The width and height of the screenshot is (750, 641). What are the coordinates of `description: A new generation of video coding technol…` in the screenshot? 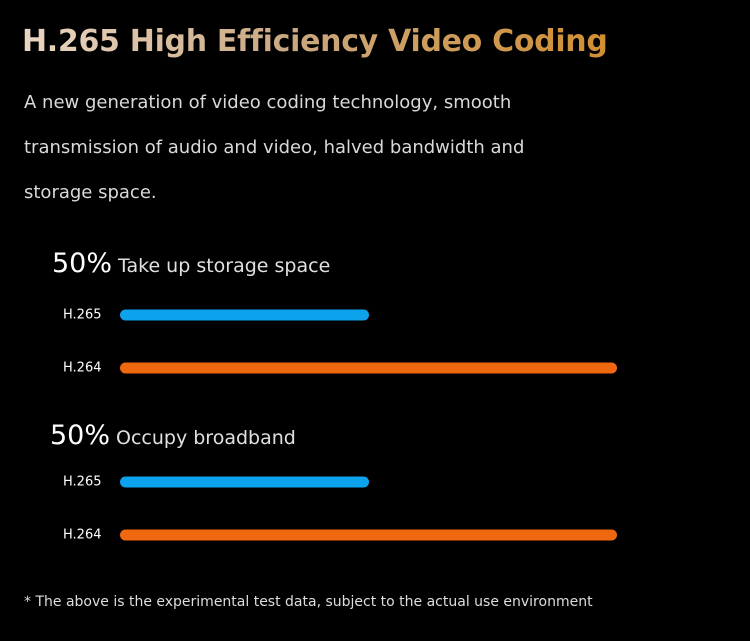 It's located at (274, 147).